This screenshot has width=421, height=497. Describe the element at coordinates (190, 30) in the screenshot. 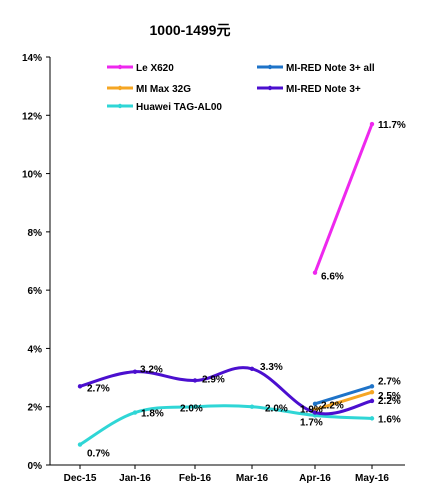

I see `chart-title: 1000-1499元` at that location.